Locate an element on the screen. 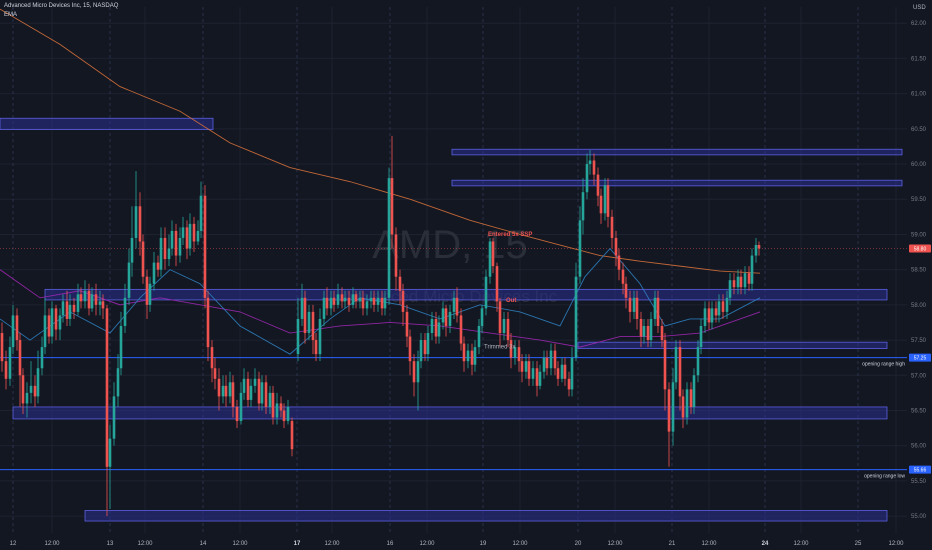 This screenshot has width=932, height=550. time-tick-label: 14 is located at coordinates (203, 544).